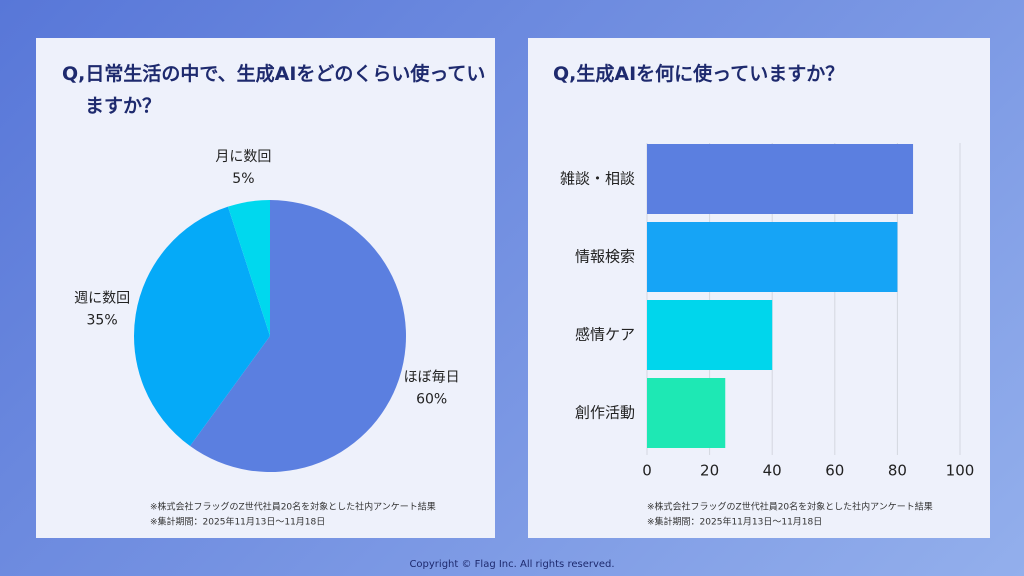  I want to click on slice-label: 週に数回, so click(102, 298).